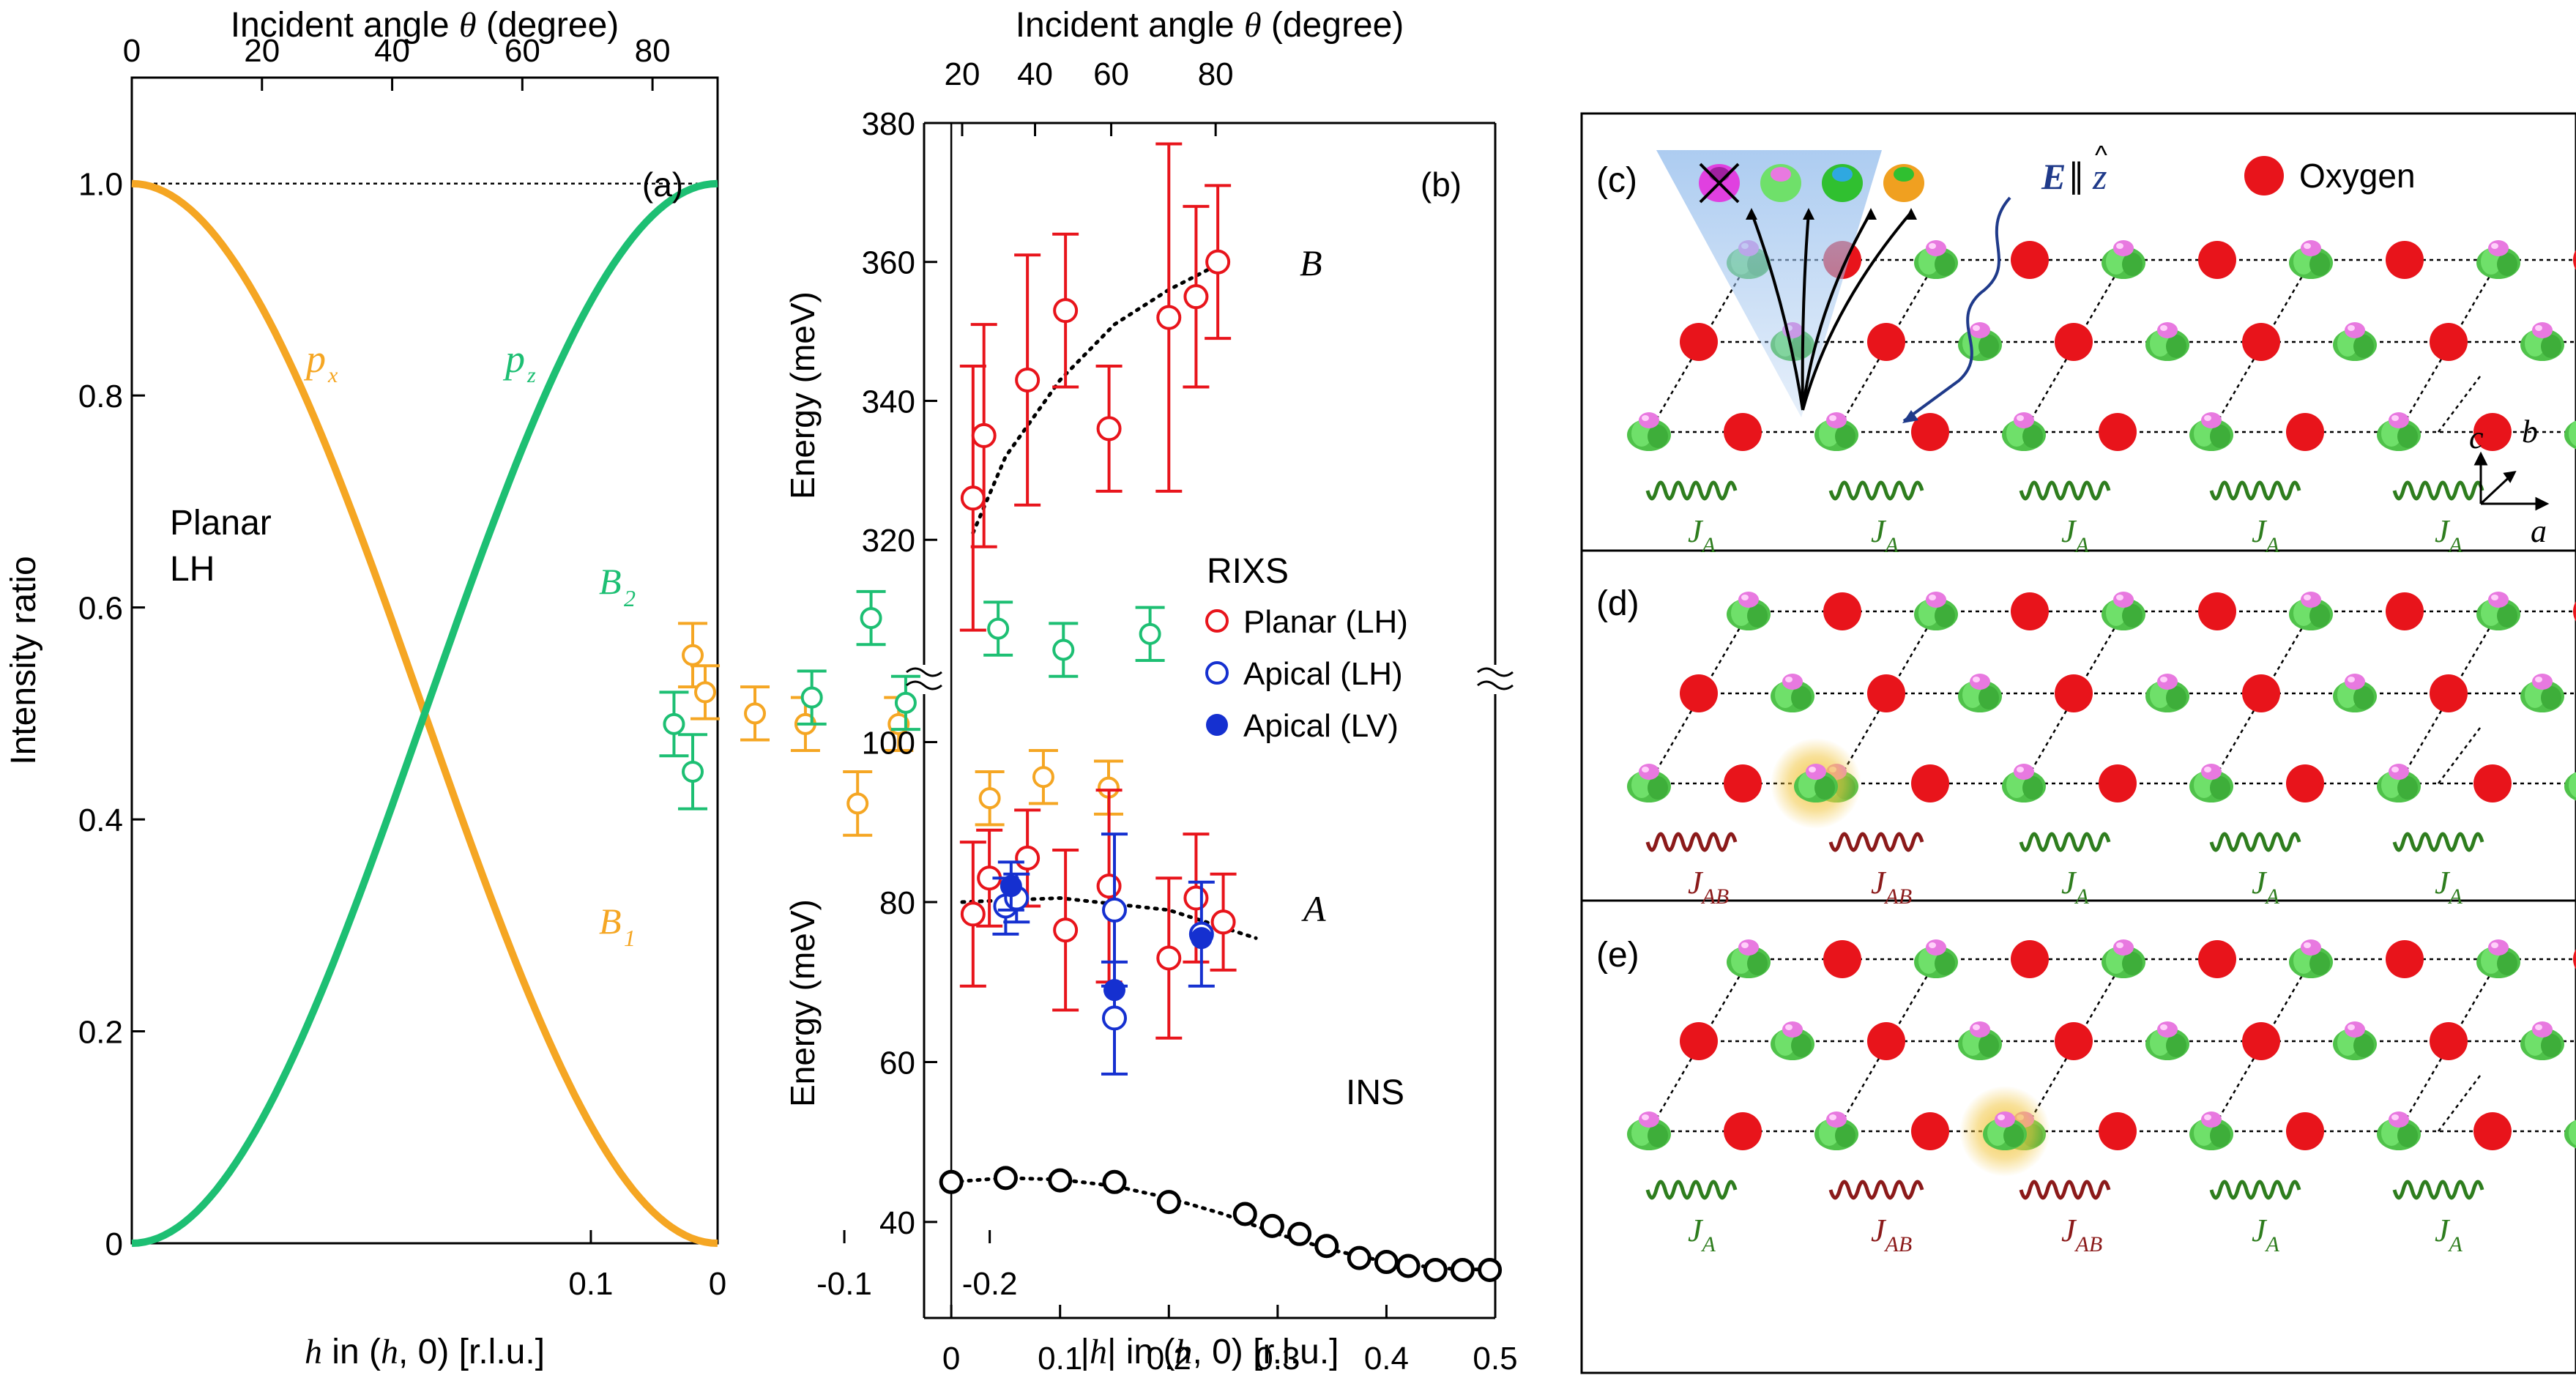 The image size is (2576, 1378). I want to click on label-INS: INS, so click(1375, 1092).